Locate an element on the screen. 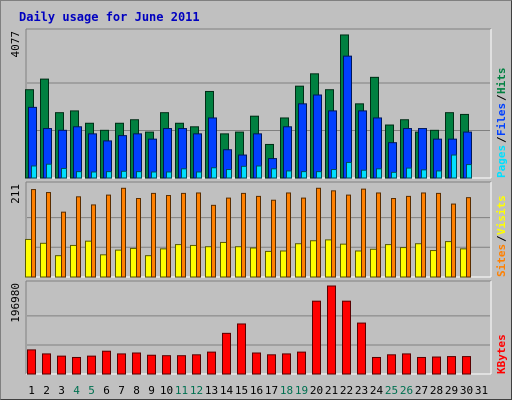 The width and height of the screenshot is (512, 401). legend-entry-2: Files is located at coordinates (501, 119).